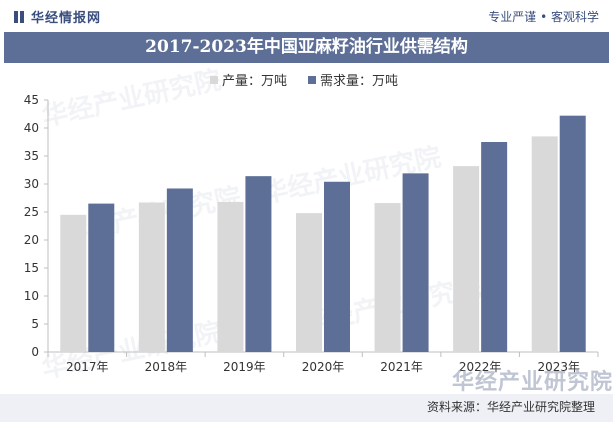 The width and height of the screenshot is (613, 422). What do you see at coordinates (306, 16) in the screenshot?
I see `top-bar: 华经情报网 专业严谨 • 客观科学` at bounding box center [306, 16].